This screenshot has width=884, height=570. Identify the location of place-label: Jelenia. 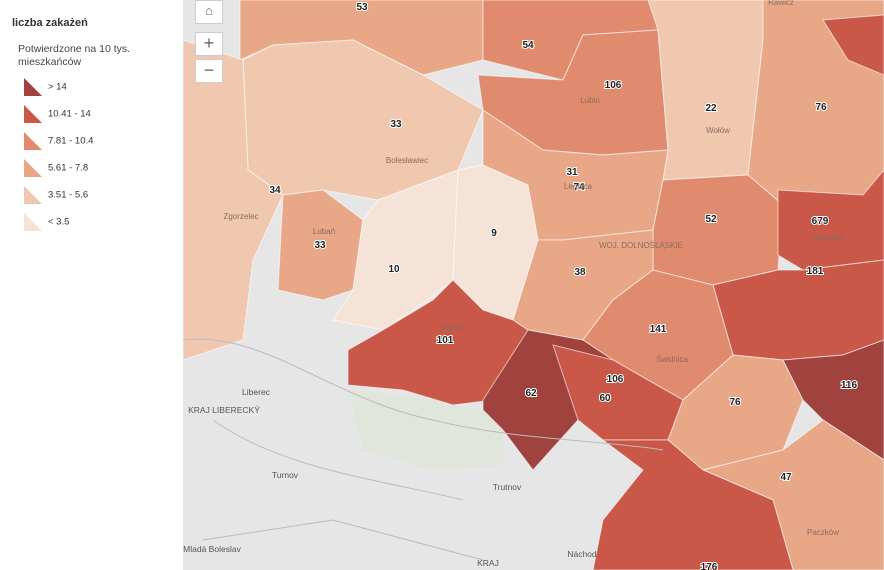
(453, 327).